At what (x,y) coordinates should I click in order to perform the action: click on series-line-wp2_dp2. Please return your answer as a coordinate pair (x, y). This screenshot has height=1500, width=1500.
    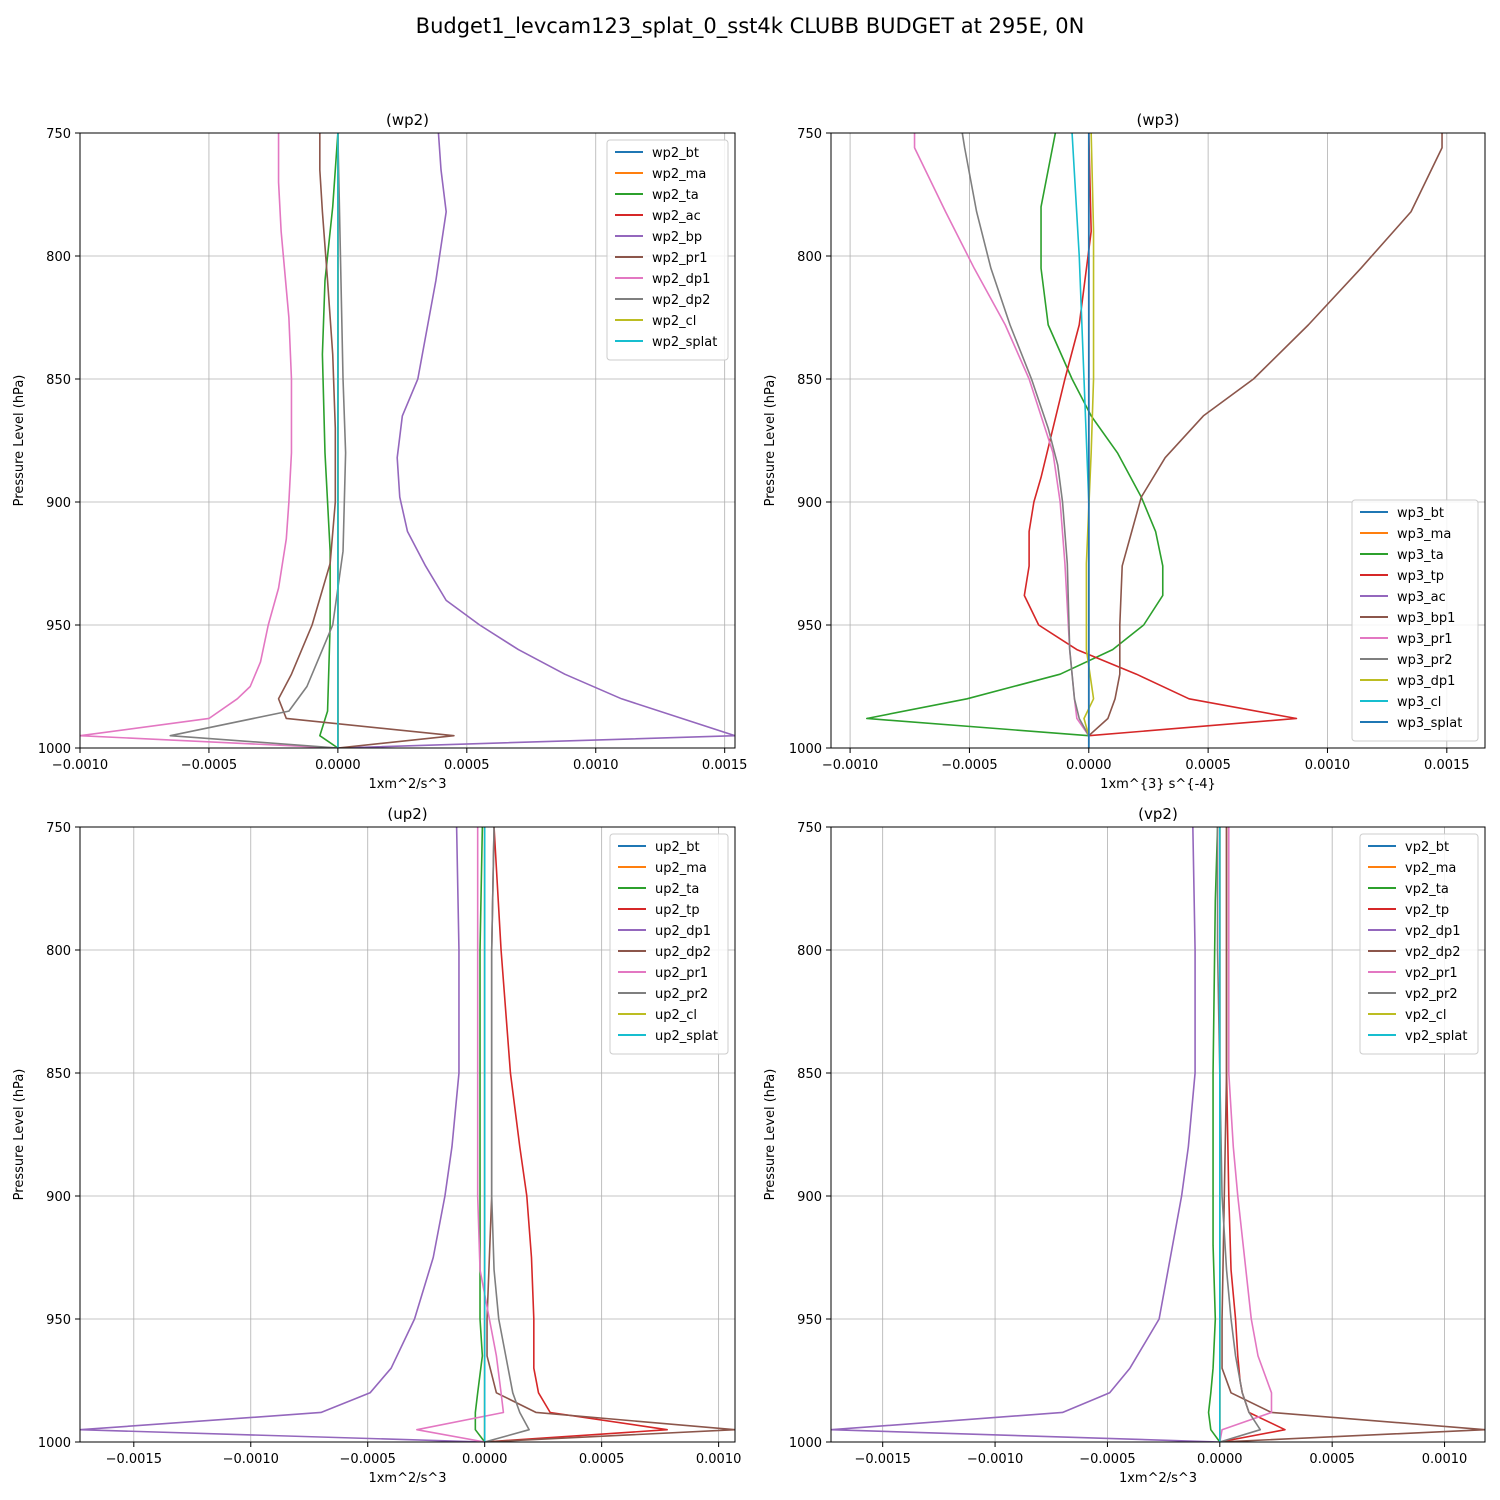
    Looking at the image, I should click on (258, 440).